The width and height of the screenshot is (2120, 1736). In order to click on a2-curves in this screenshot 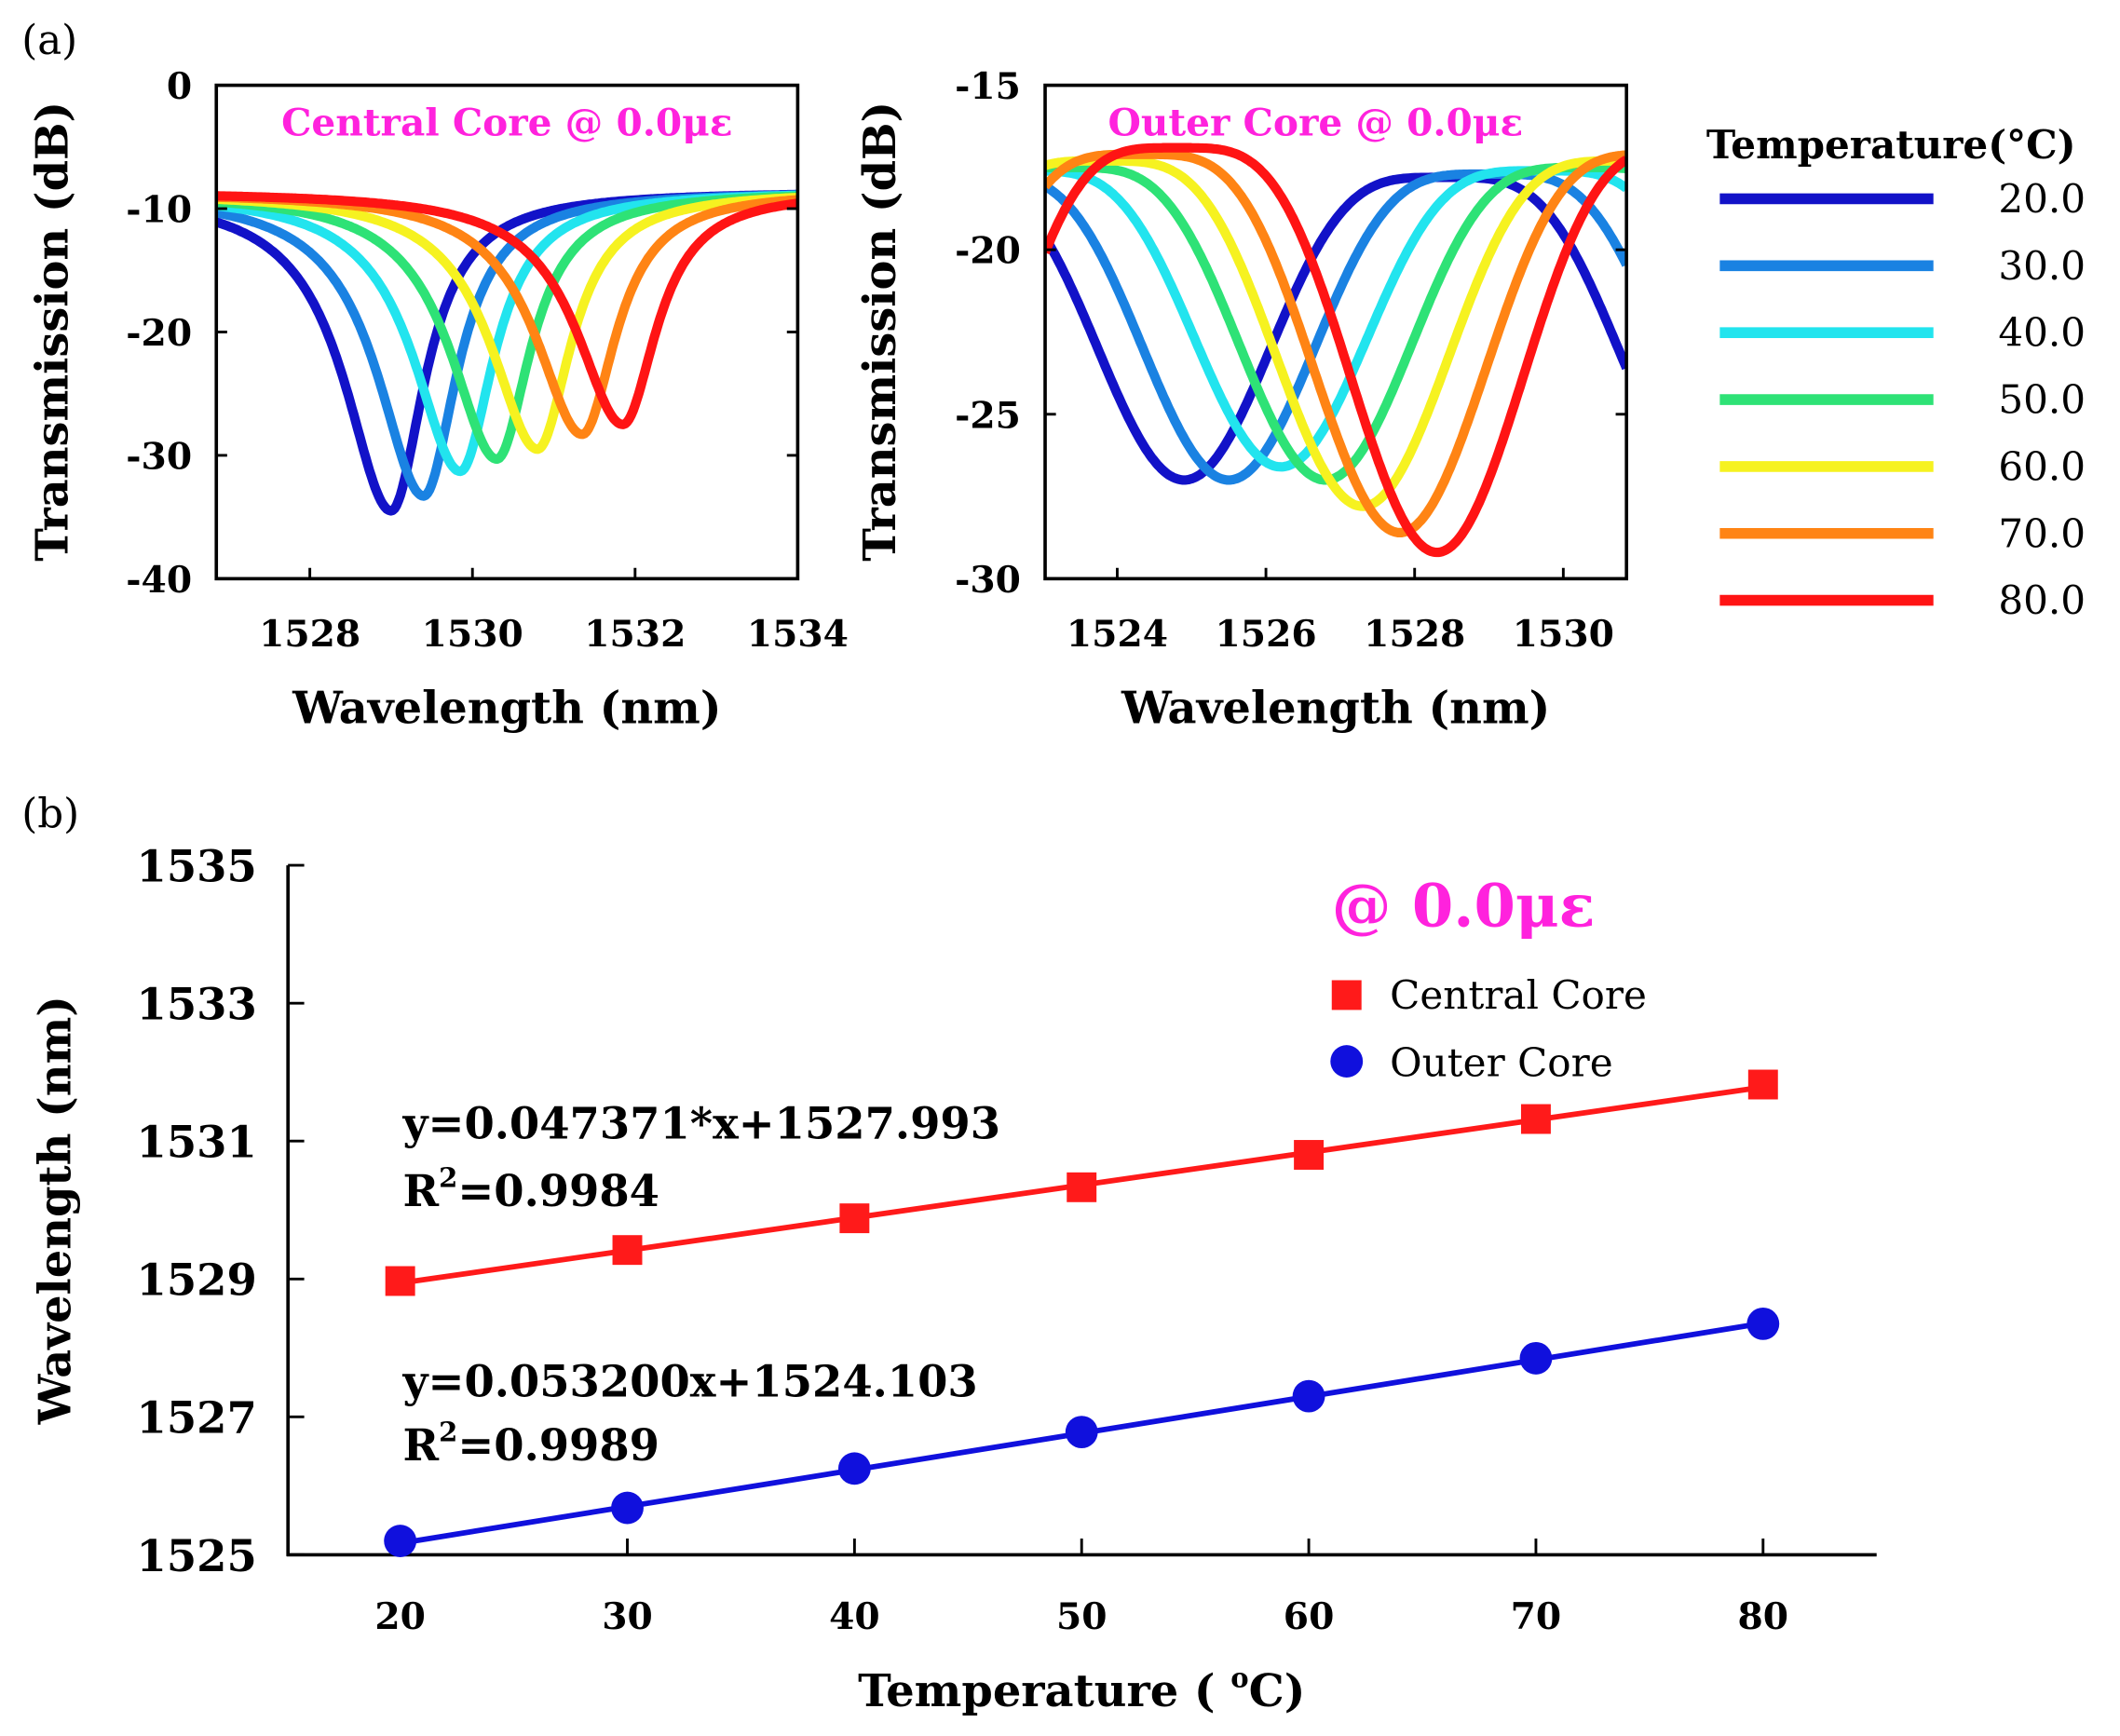, I will do `click(1336, 350)`.